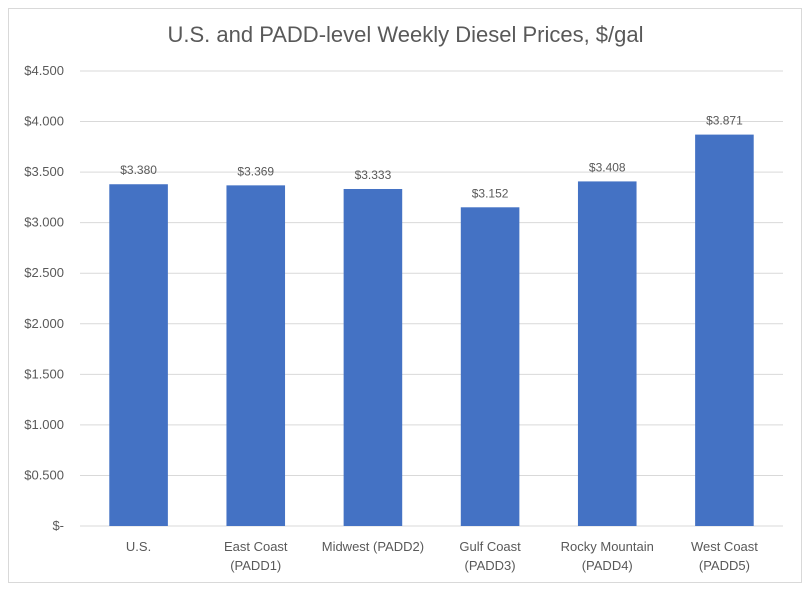  Describe the element at coordinates (44, 171) in the screenshot. I see `y-tick-label: $3.500` at that location.